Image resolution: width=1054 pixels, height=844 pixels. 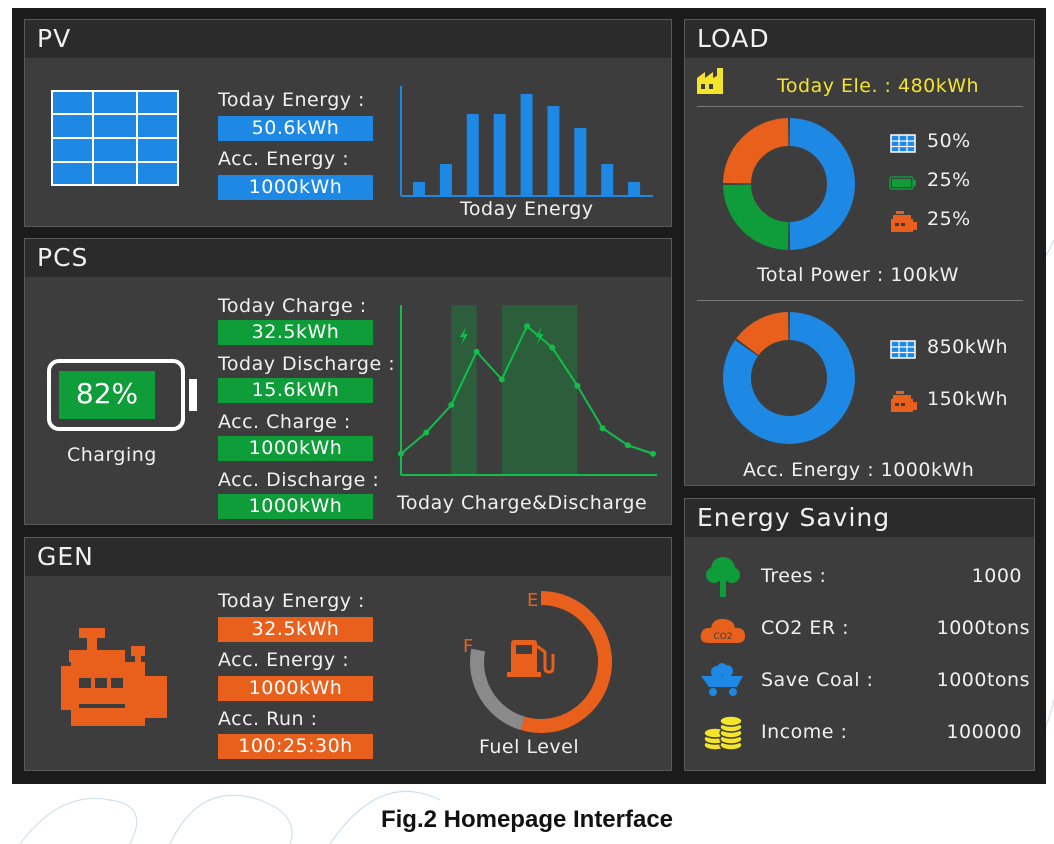 I want to click on gen-acc-energy-value: 1000kWh, so click(x=295, y=688).